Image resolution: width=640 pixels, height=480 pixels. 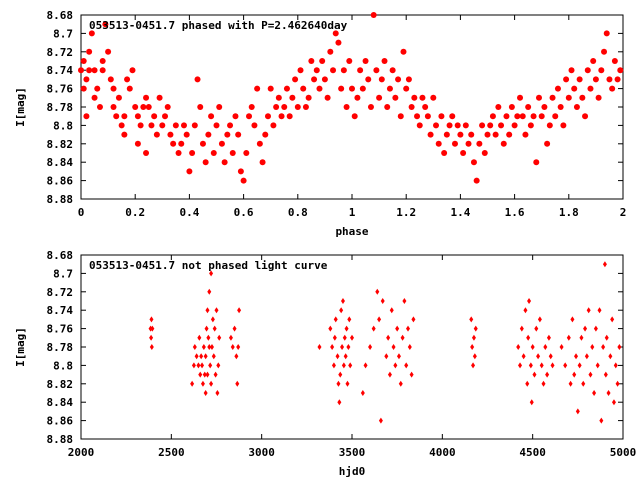 I want to click on x-tick-label: 0.2, so click(x=135, y=212).